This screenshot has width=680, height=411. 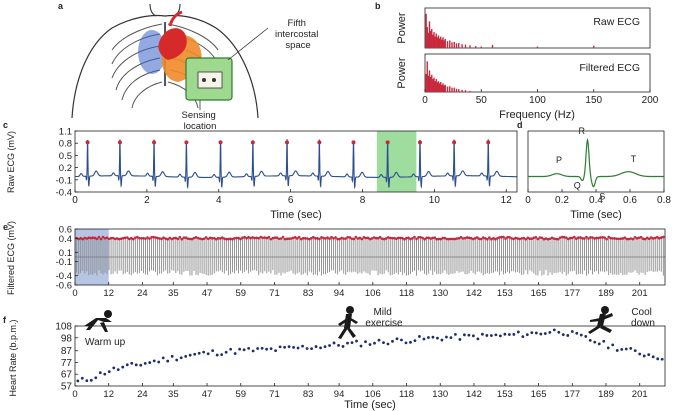 I want to click on panel-b-label: b, so click(x=378, y=6).